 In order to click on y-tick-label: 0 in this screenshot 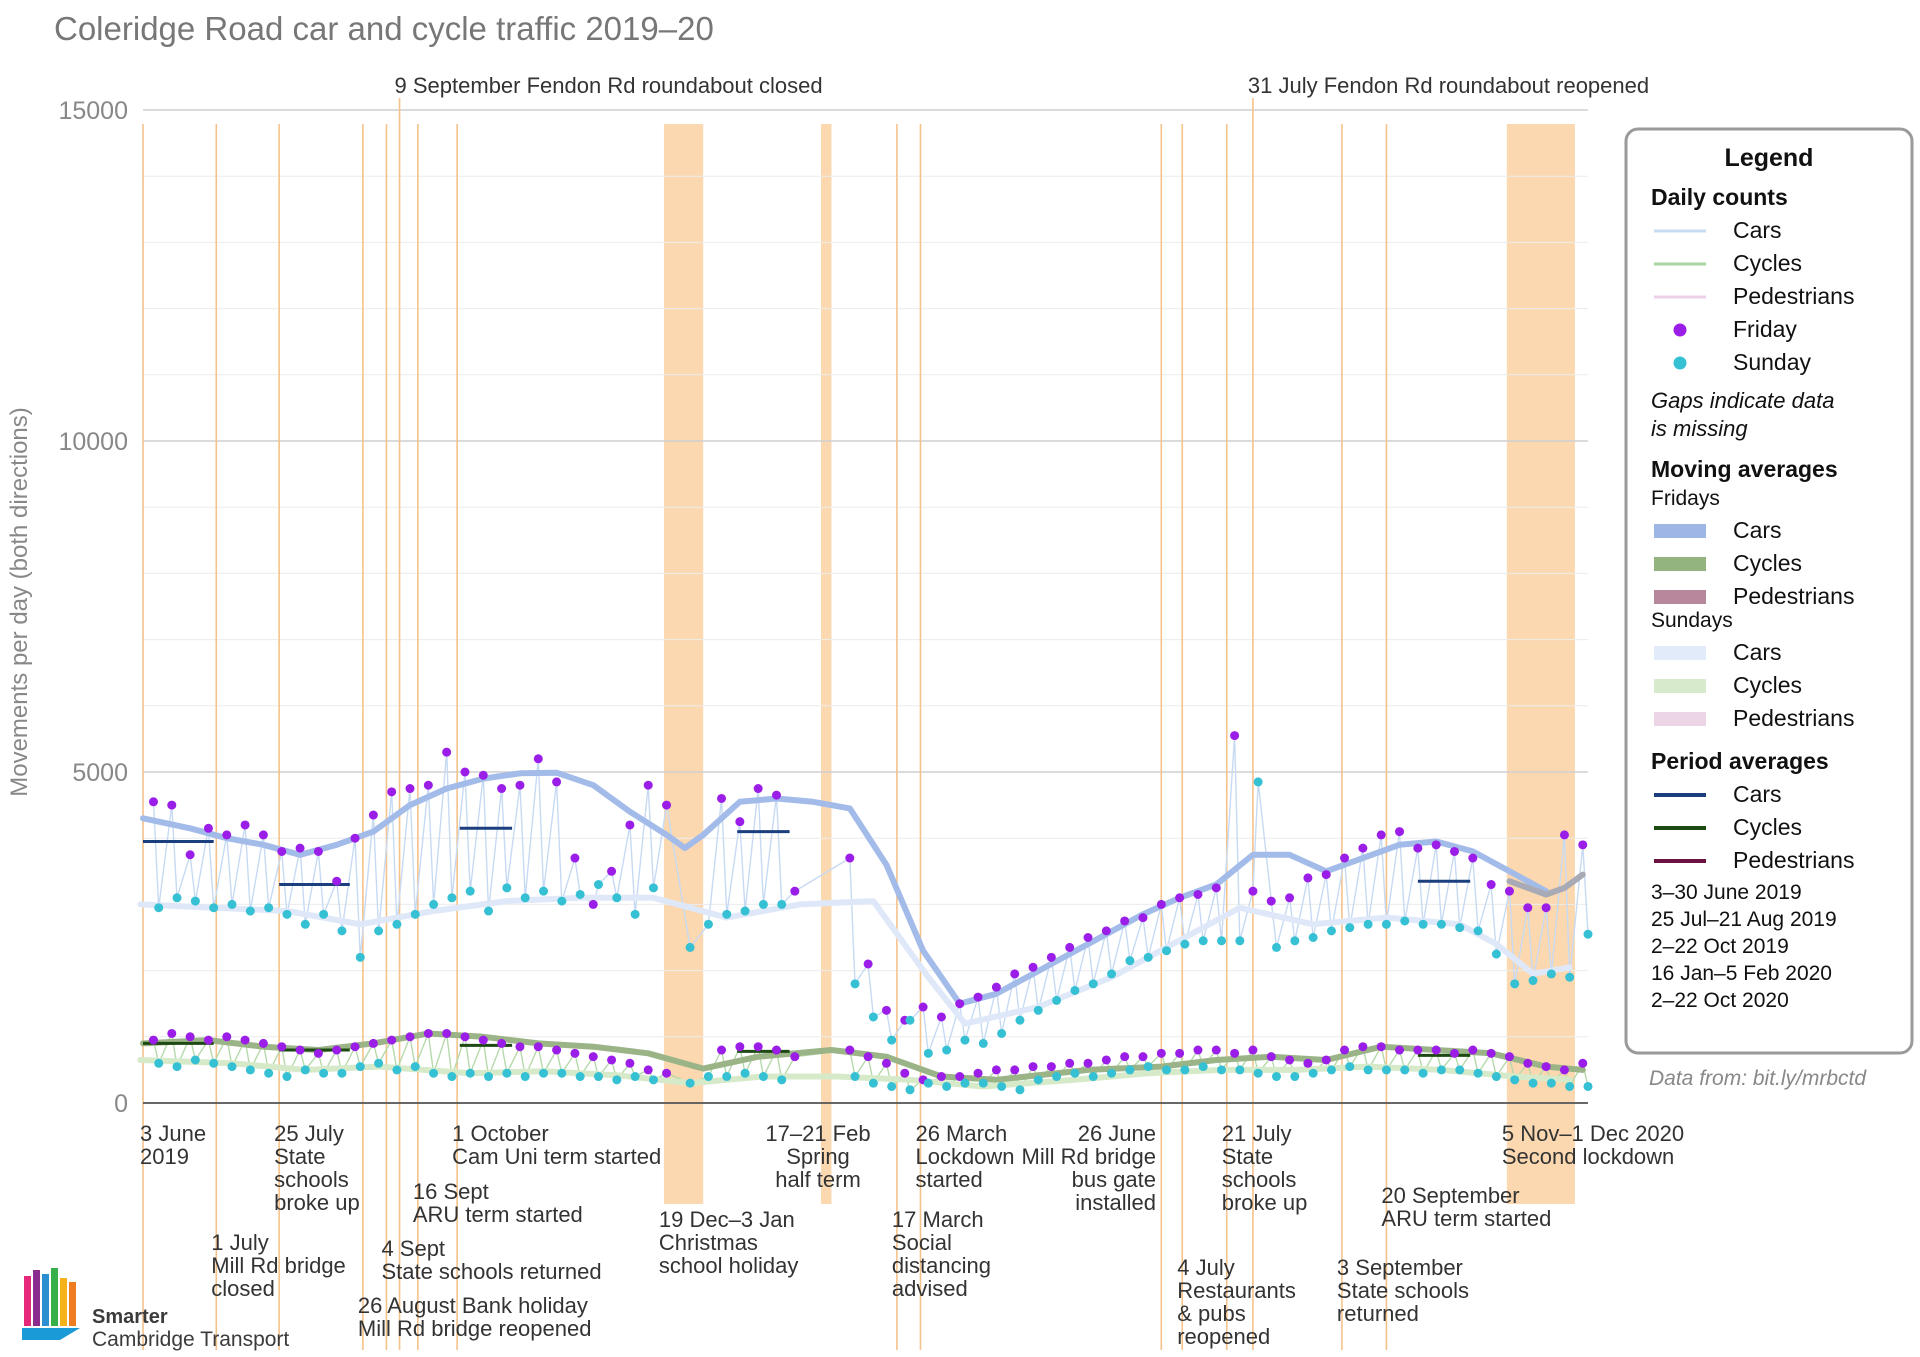, I will do `click(121, 1104)`.